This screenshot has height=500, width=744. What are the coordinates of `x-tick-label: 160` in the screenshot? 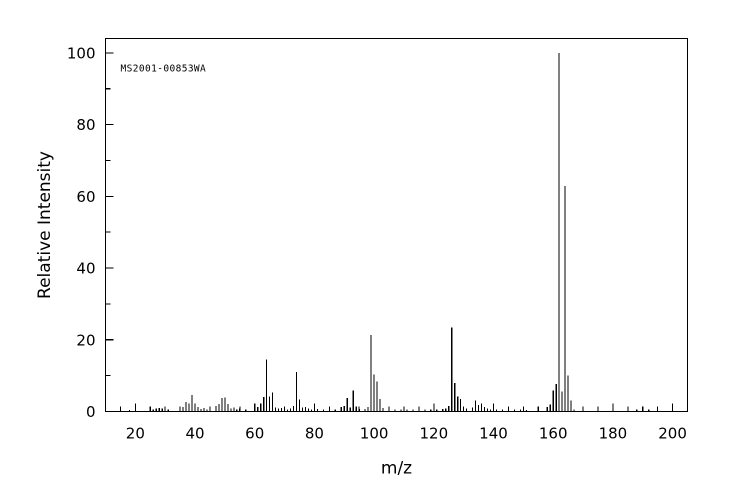 It's located at (553, 434).